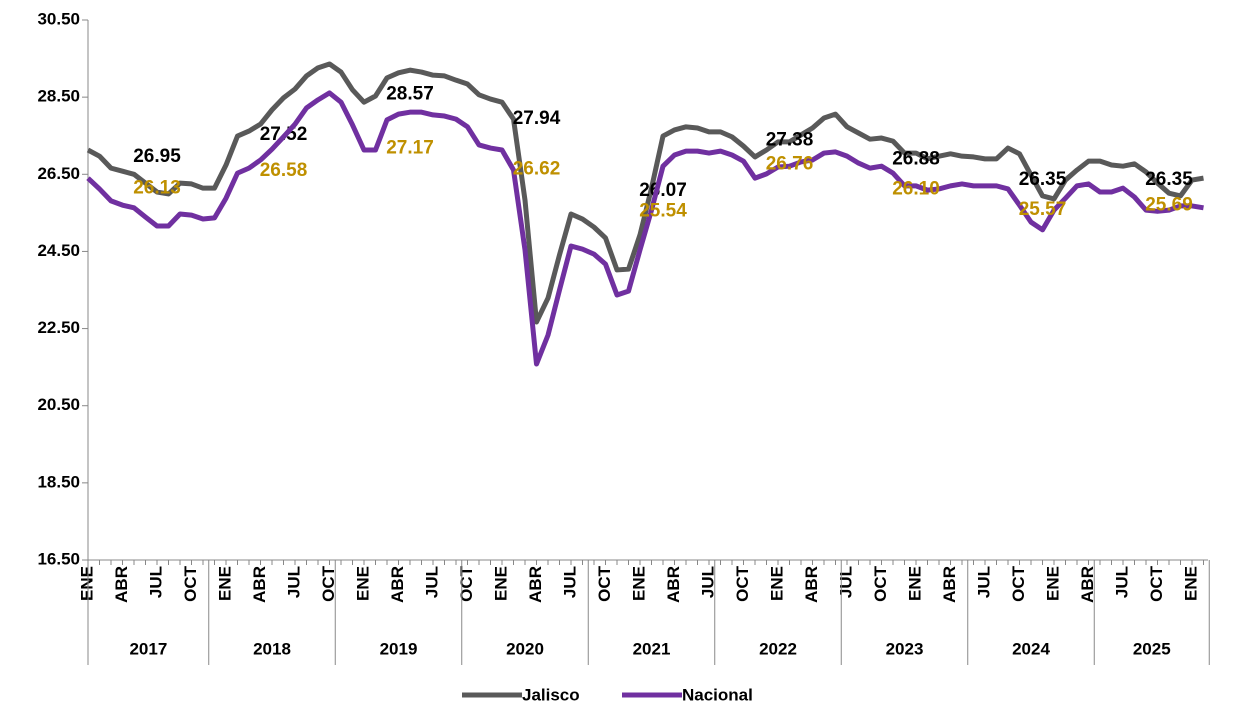 The width and height of the screenshot is (1240, 708). What do you see at coordinates (537, 118) in the screenshot?
I see `data-label: 27.94` at bounding box center [537, 118].